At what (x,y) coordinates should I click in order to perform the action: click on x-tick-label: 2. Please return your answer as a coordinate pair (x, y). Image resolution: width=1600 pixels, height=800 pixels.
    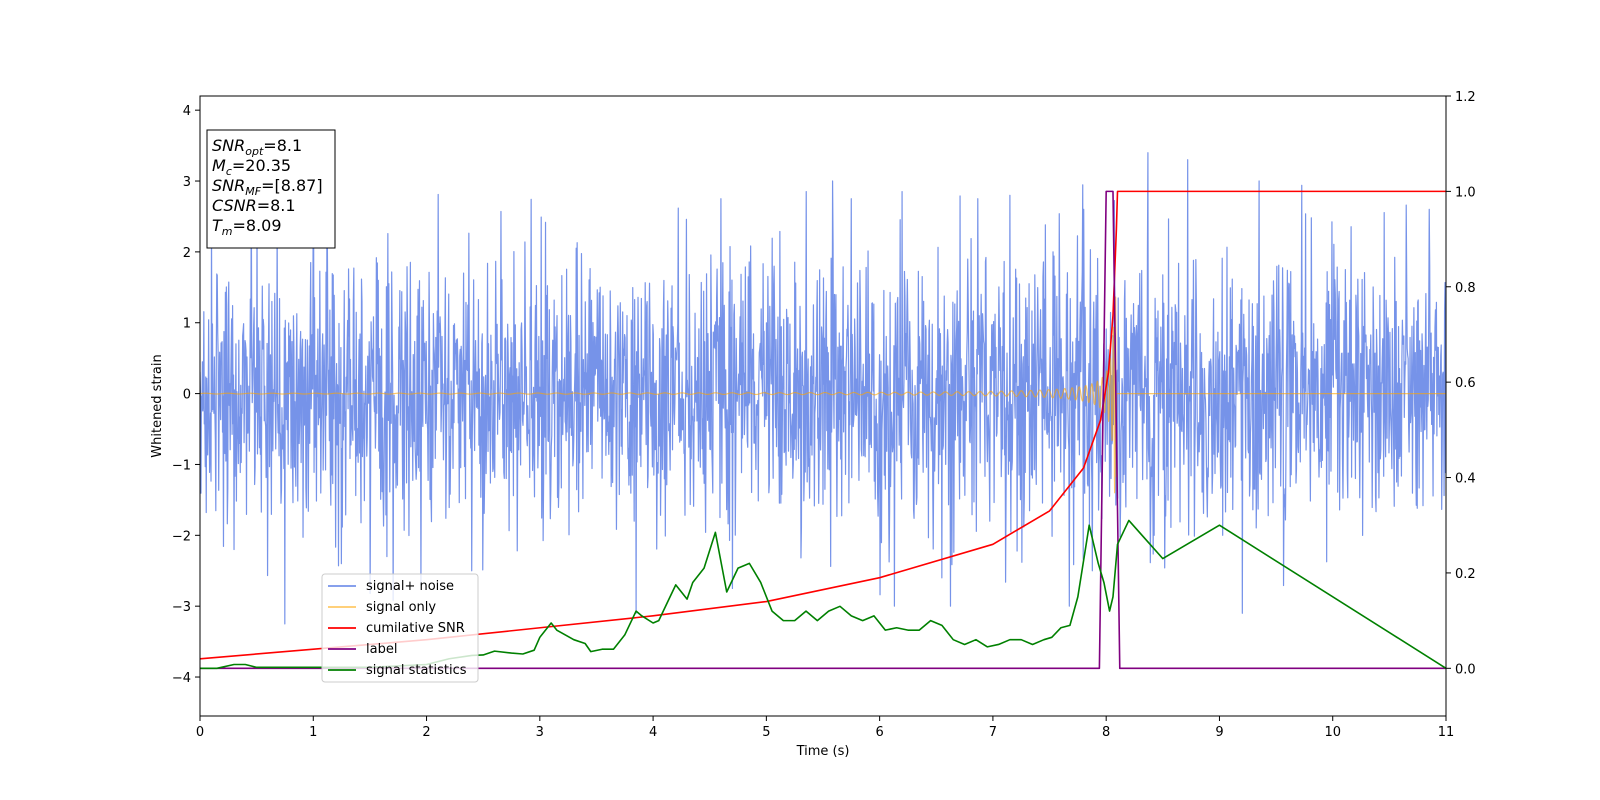
    Looking at the image, I should click on (426, 732).